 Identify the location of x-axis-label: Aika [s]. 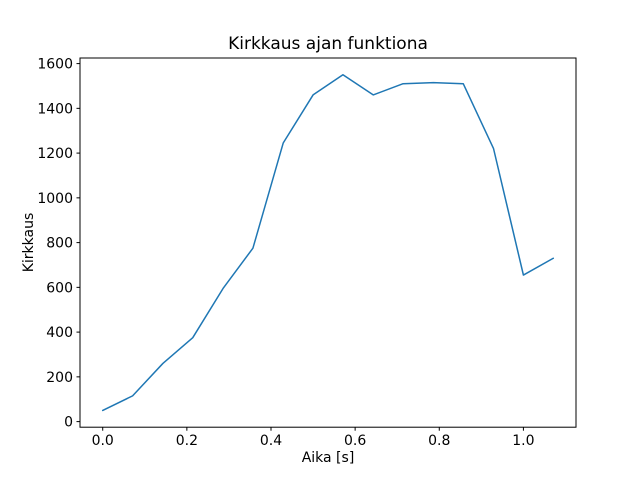
(328, 458).